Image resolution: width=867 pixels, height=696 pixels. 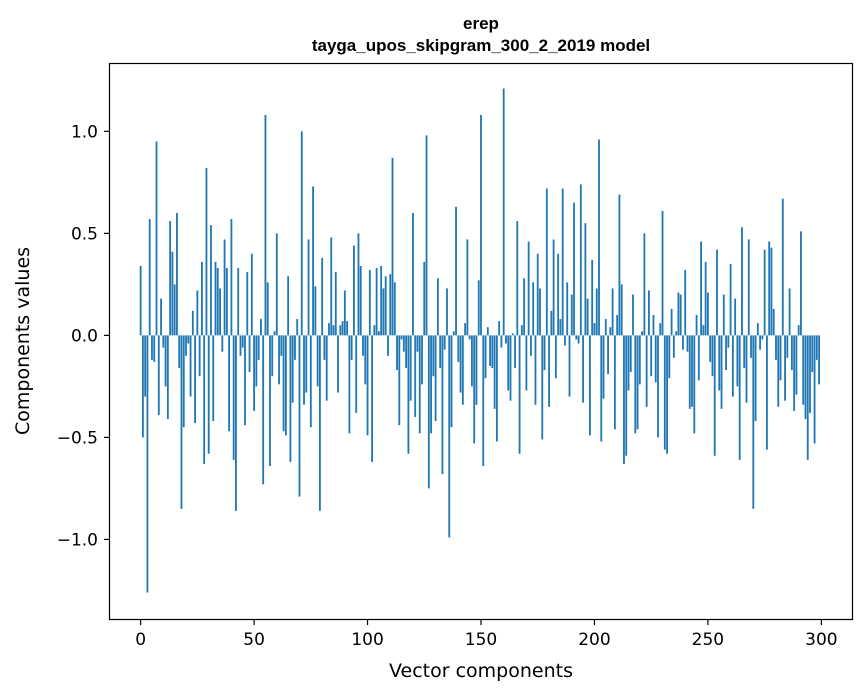 I want to click on x-tick-label: 0, so click(x=140, y=640).